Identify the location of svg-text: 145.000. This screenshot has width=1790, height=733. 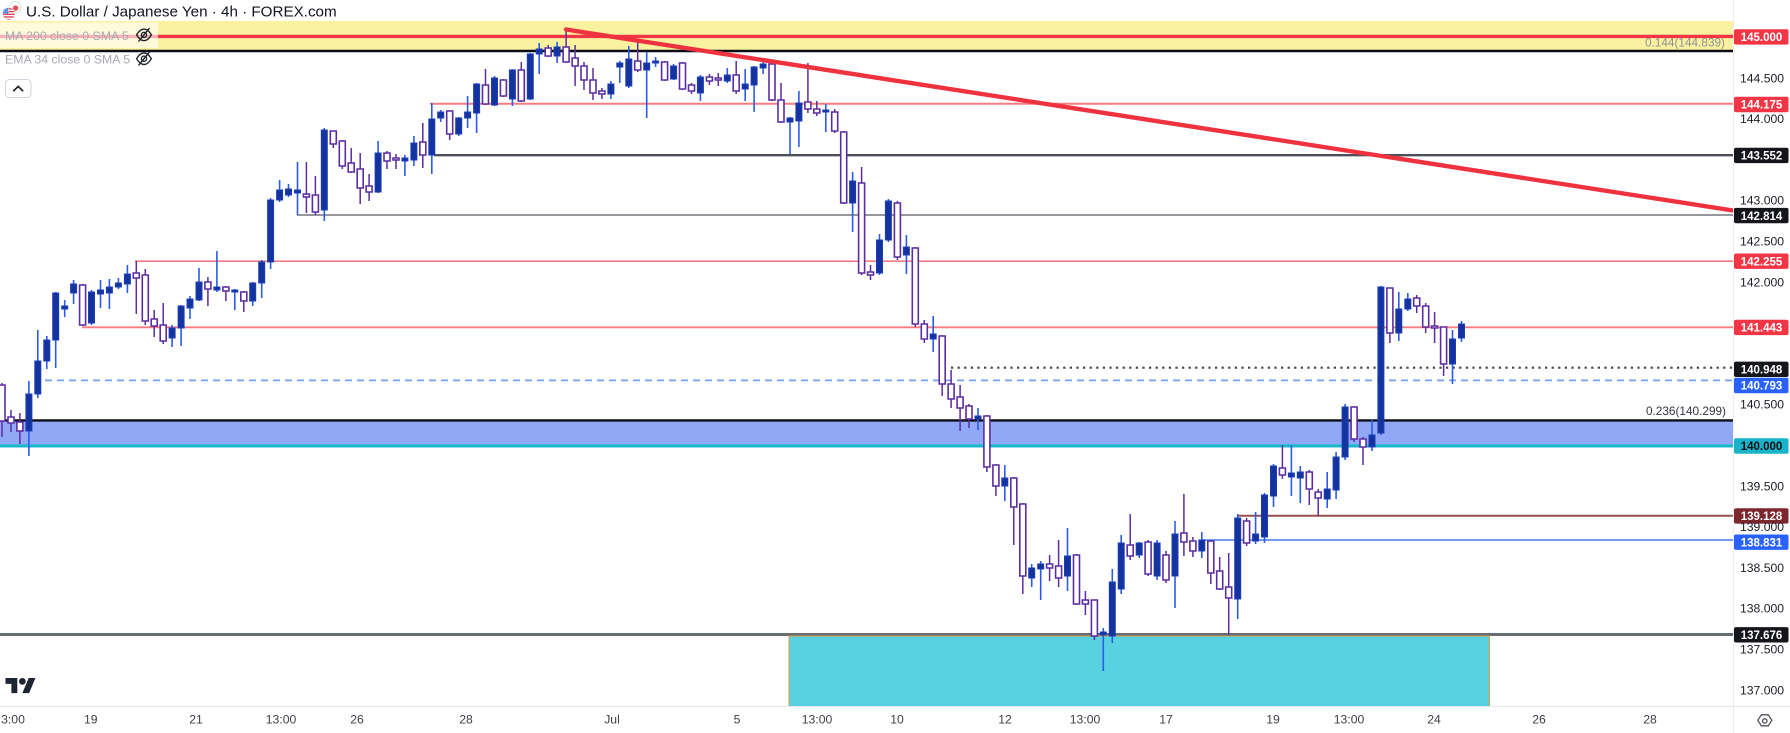
(1762, 38).